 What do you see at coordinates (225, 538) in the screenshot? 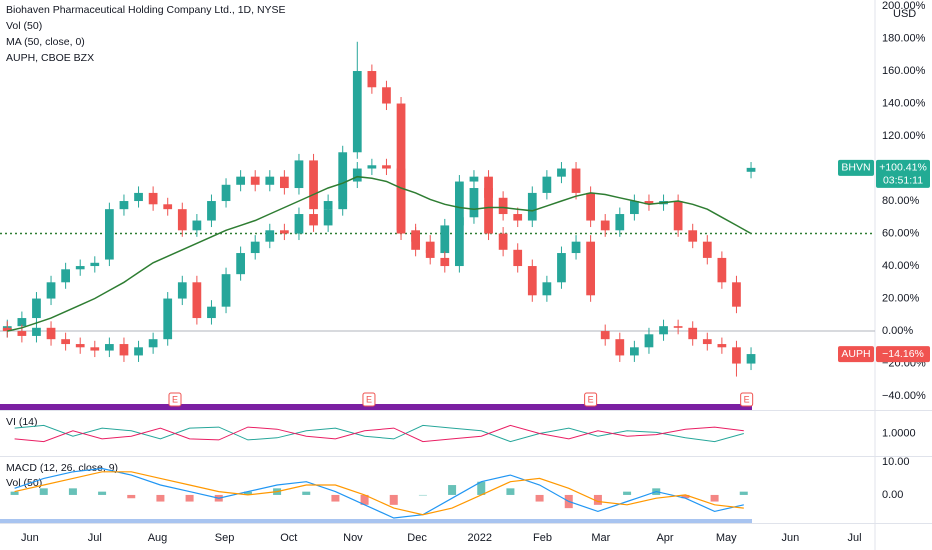
I see `x-tick-label: Sep` at bounding box center [225, 538].